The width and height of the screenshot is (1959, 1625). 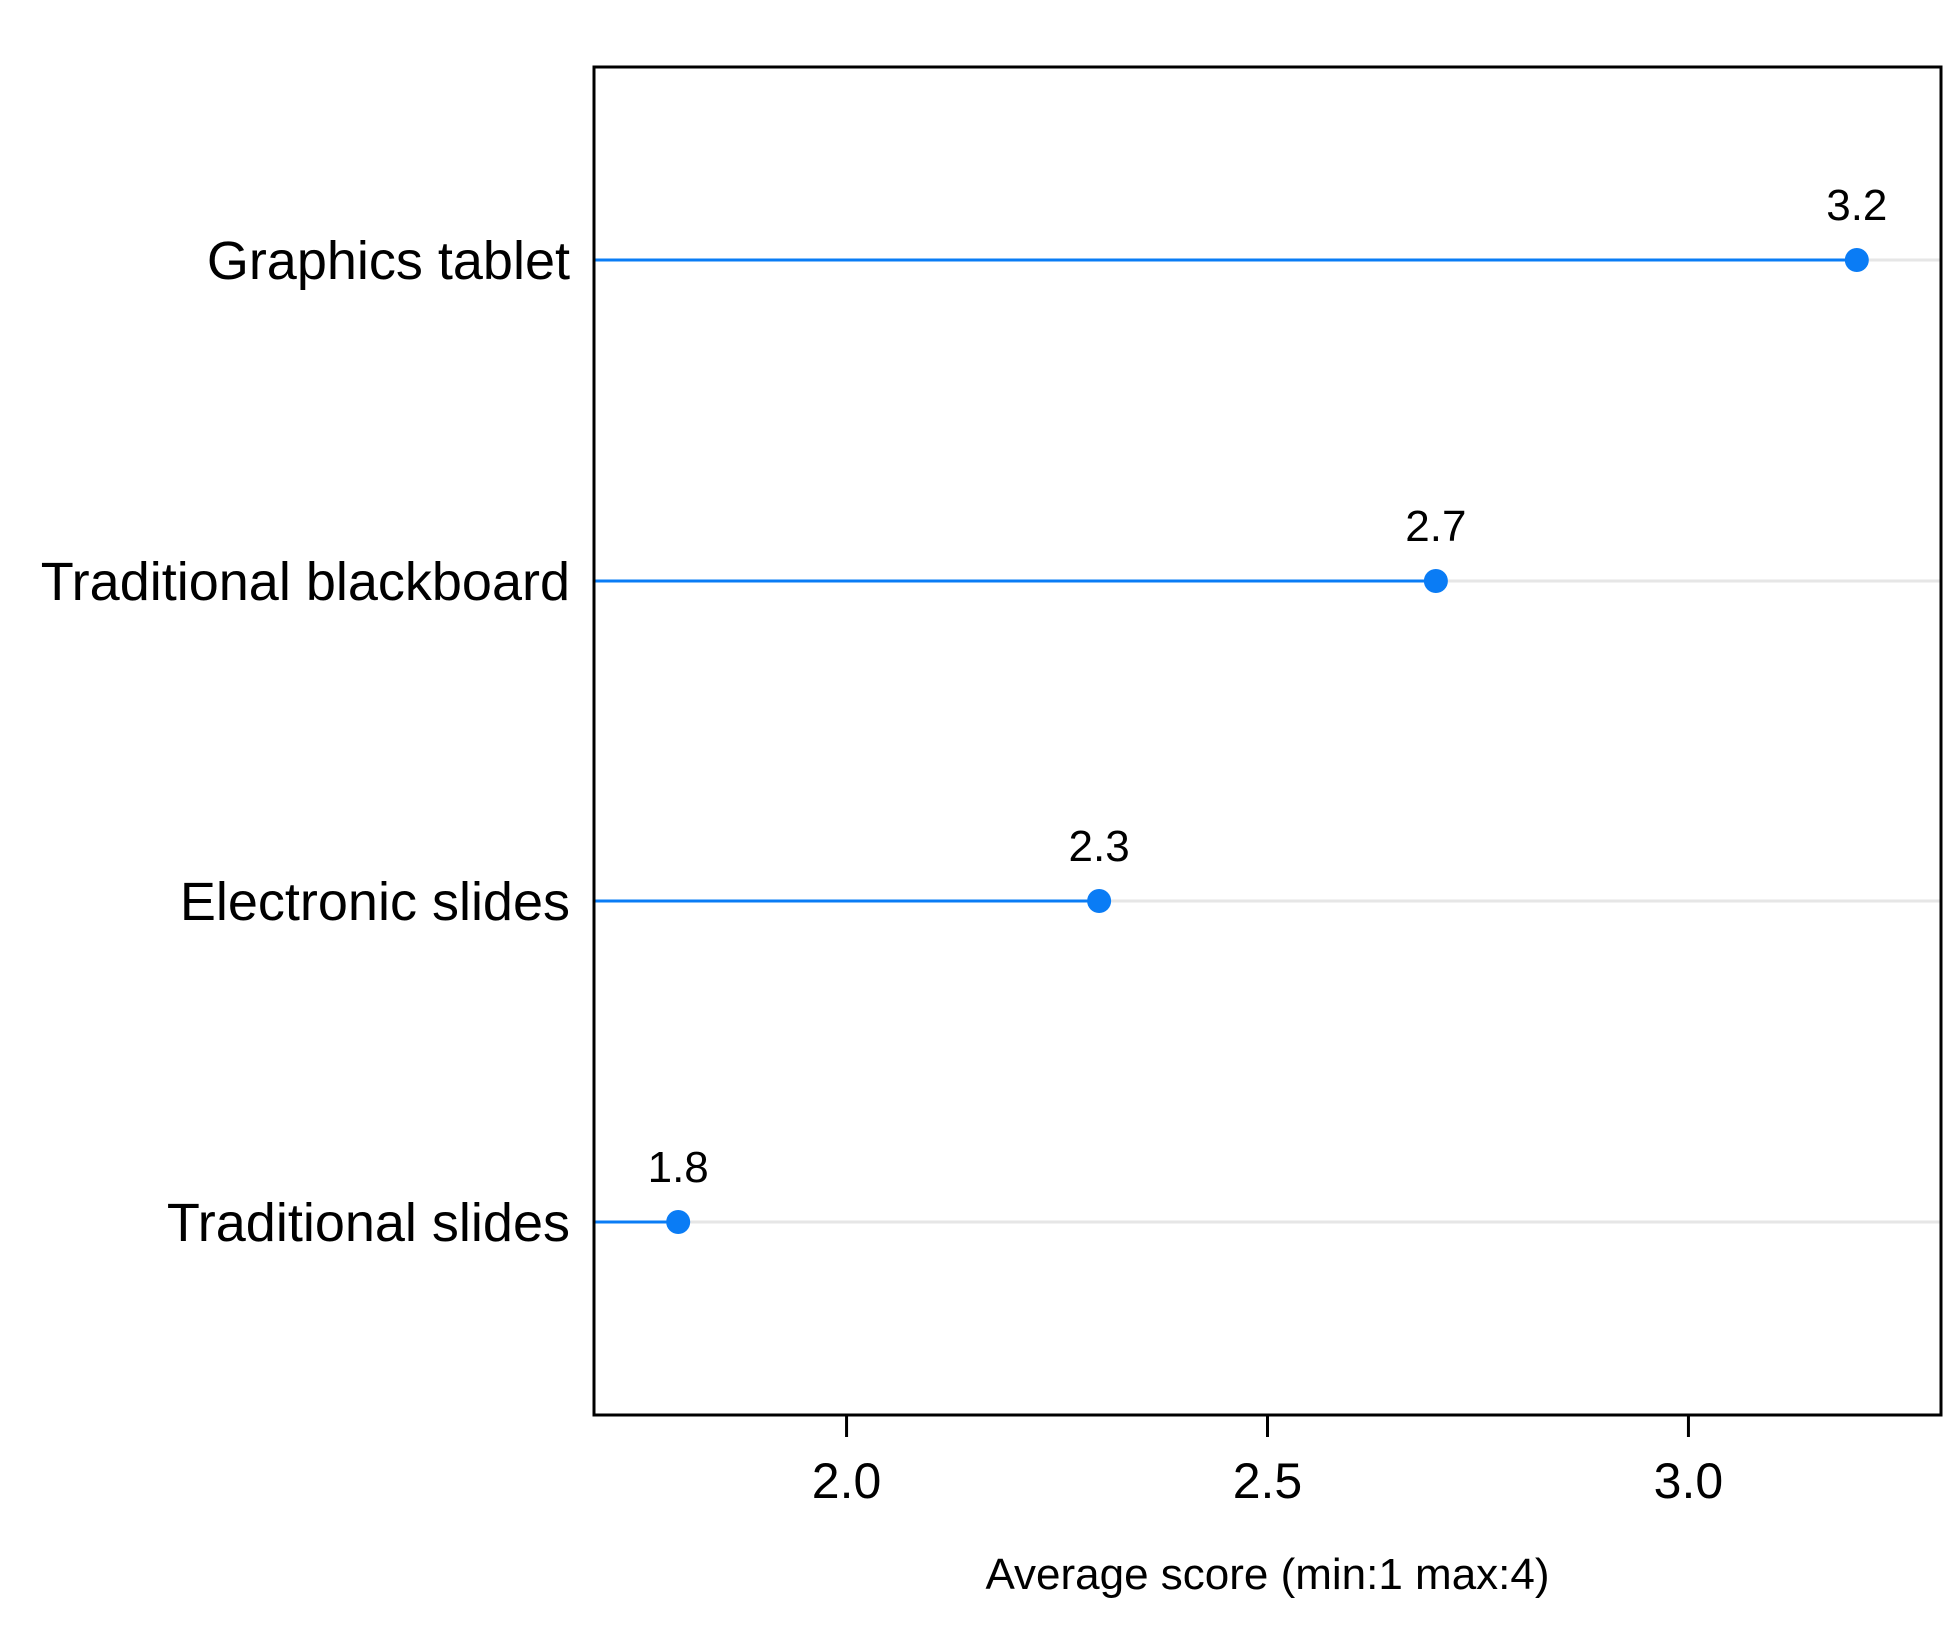 I want to click on x-axis-ticks, so click(x=1267, y=1426).